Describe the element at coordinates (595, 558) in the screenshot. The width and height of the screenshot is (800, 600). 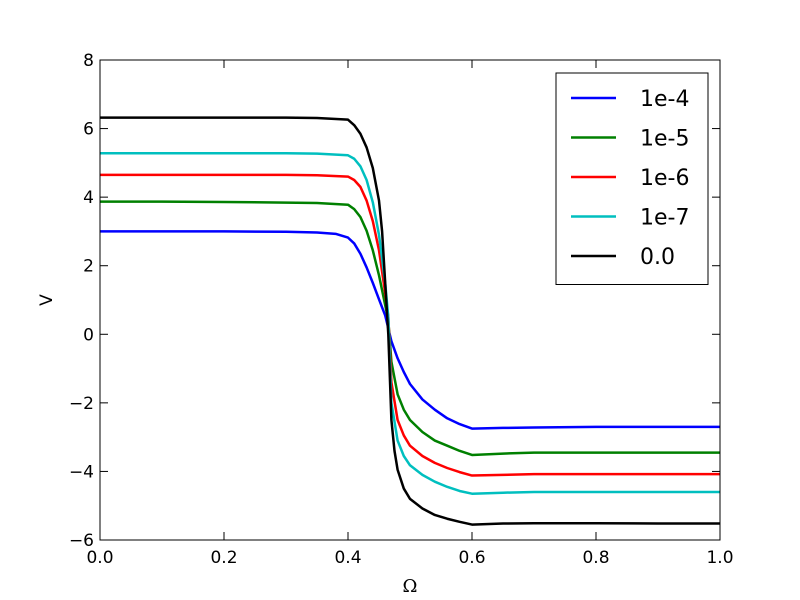
I see `x-tick-label: 0.8` at that location.